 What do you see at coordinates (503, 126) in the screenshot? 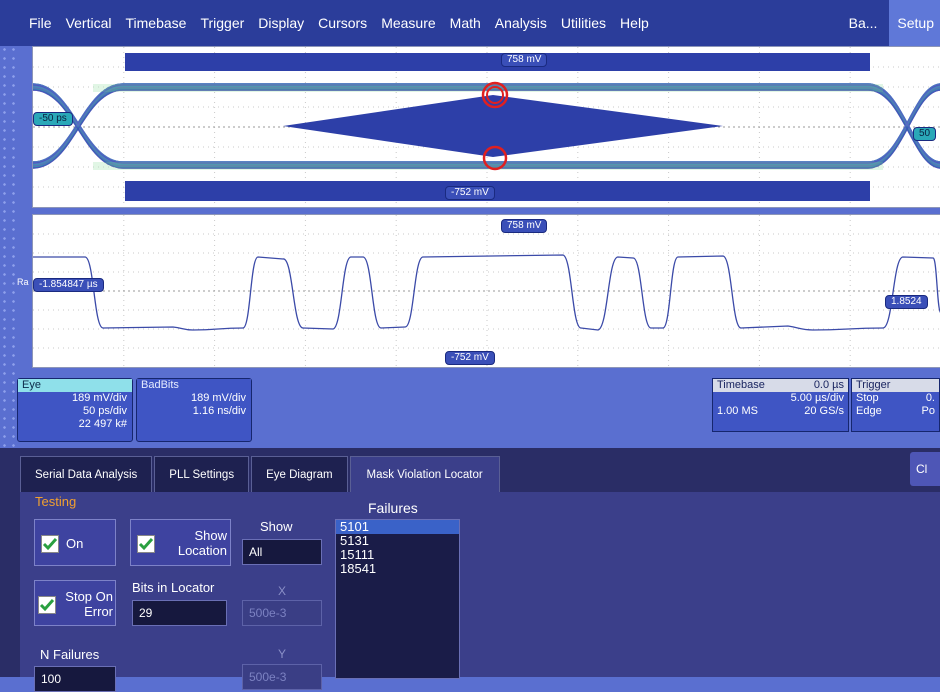
I see `eye-center-mask` at bounding box center [503, 126].